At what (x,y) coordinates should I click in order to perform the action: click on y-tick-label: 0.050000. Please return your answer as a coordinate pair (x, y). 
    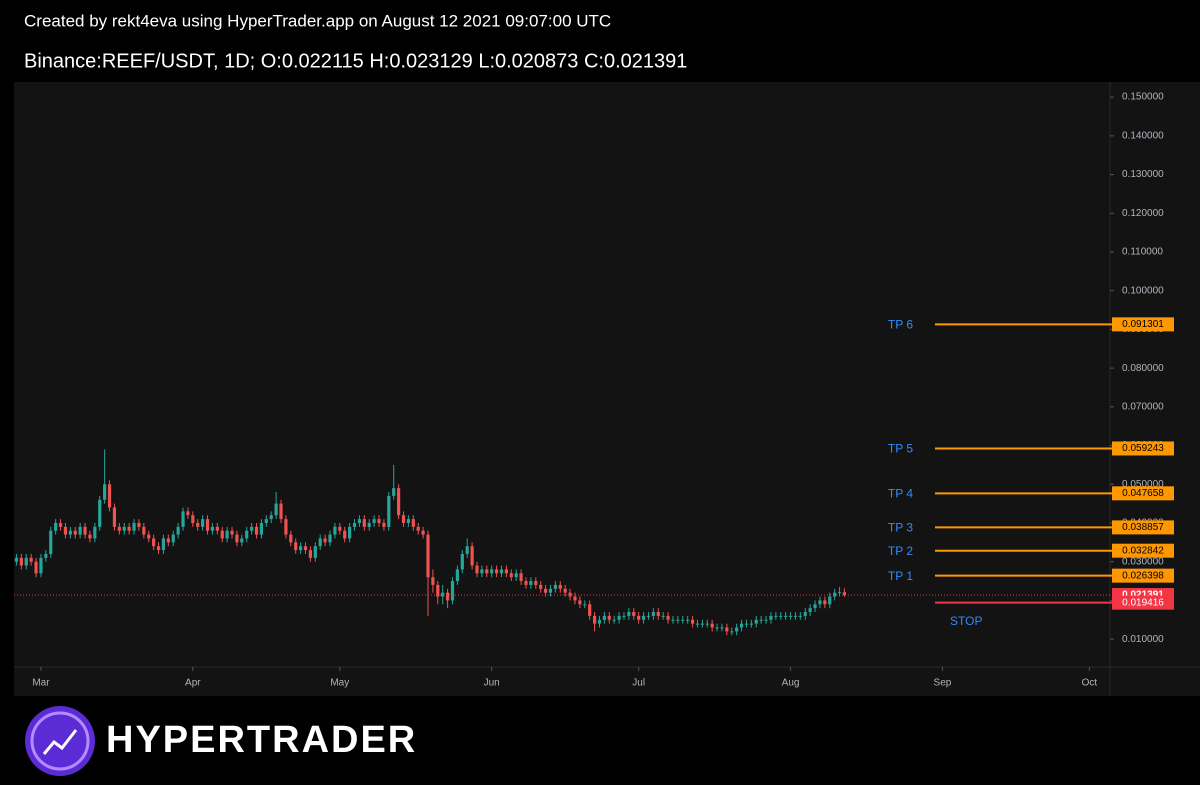
    Looking at the image, I should click on (1143, 484).